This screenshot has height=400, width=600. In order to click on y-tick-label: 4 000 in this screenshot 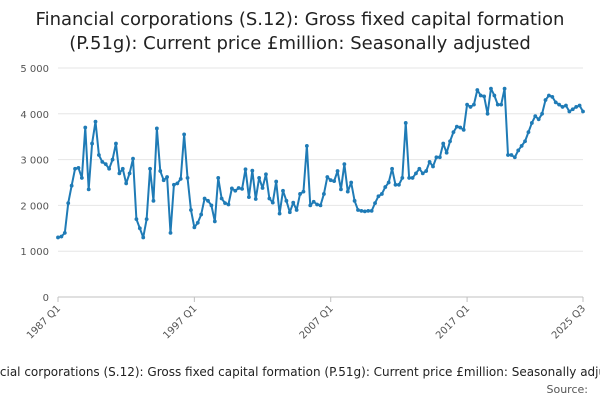, I will do `click(34, 115)`.